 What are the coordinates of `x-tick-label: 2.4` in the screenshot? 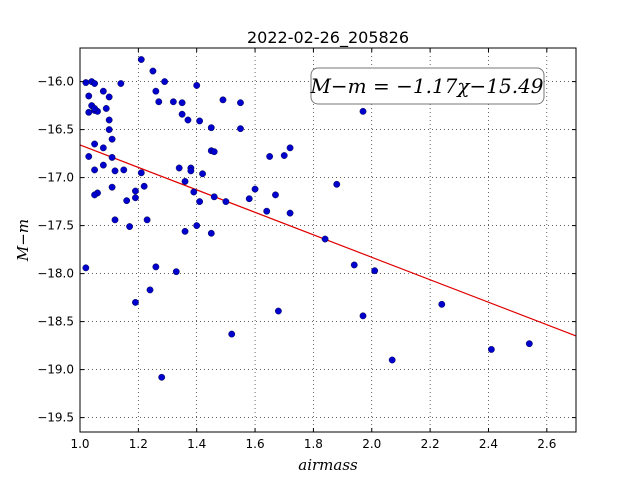 It's located at (488, 444).